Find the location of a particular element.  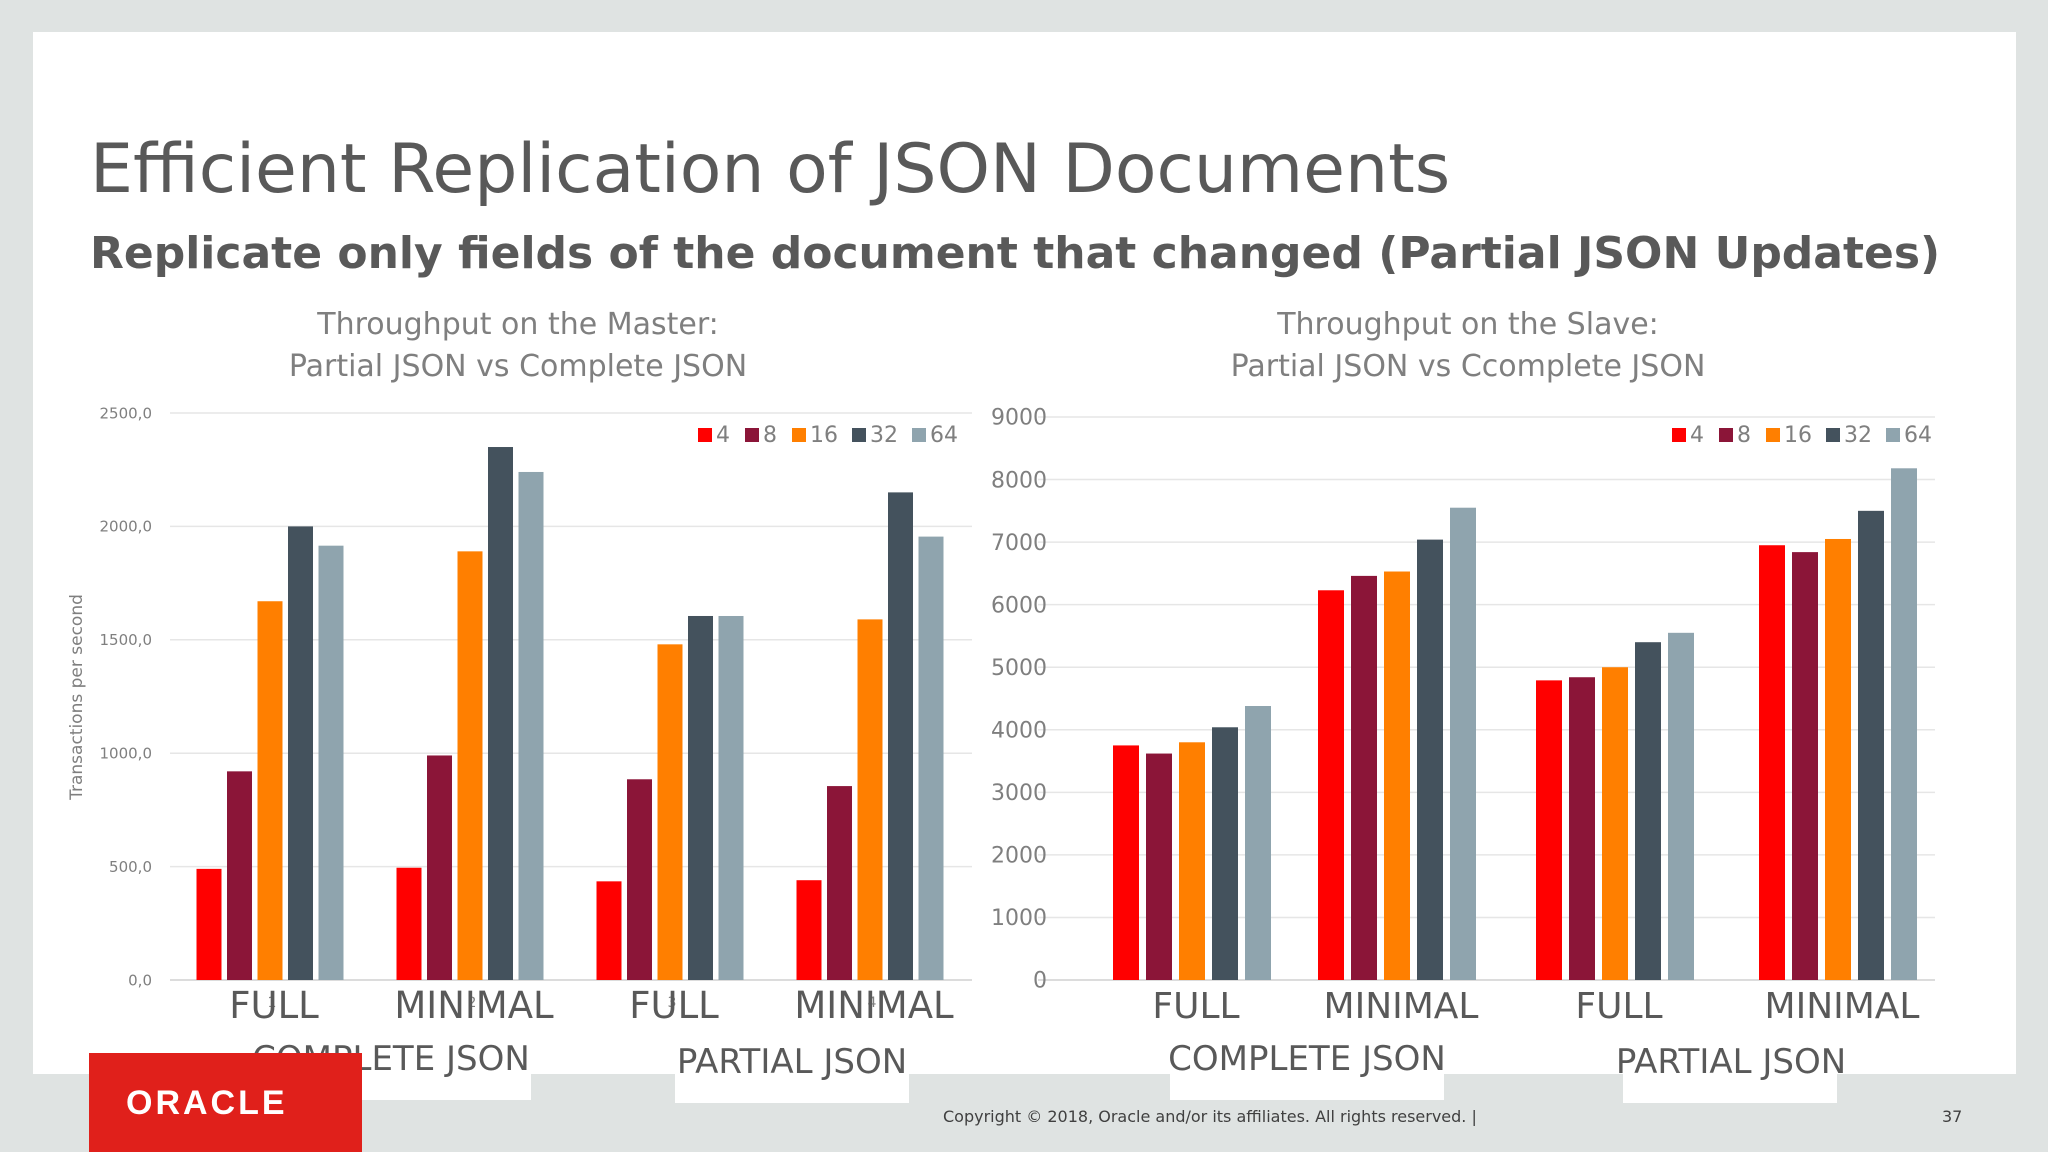

slave-y-tick-label: 5000 is located at coordinates (1019, 668).